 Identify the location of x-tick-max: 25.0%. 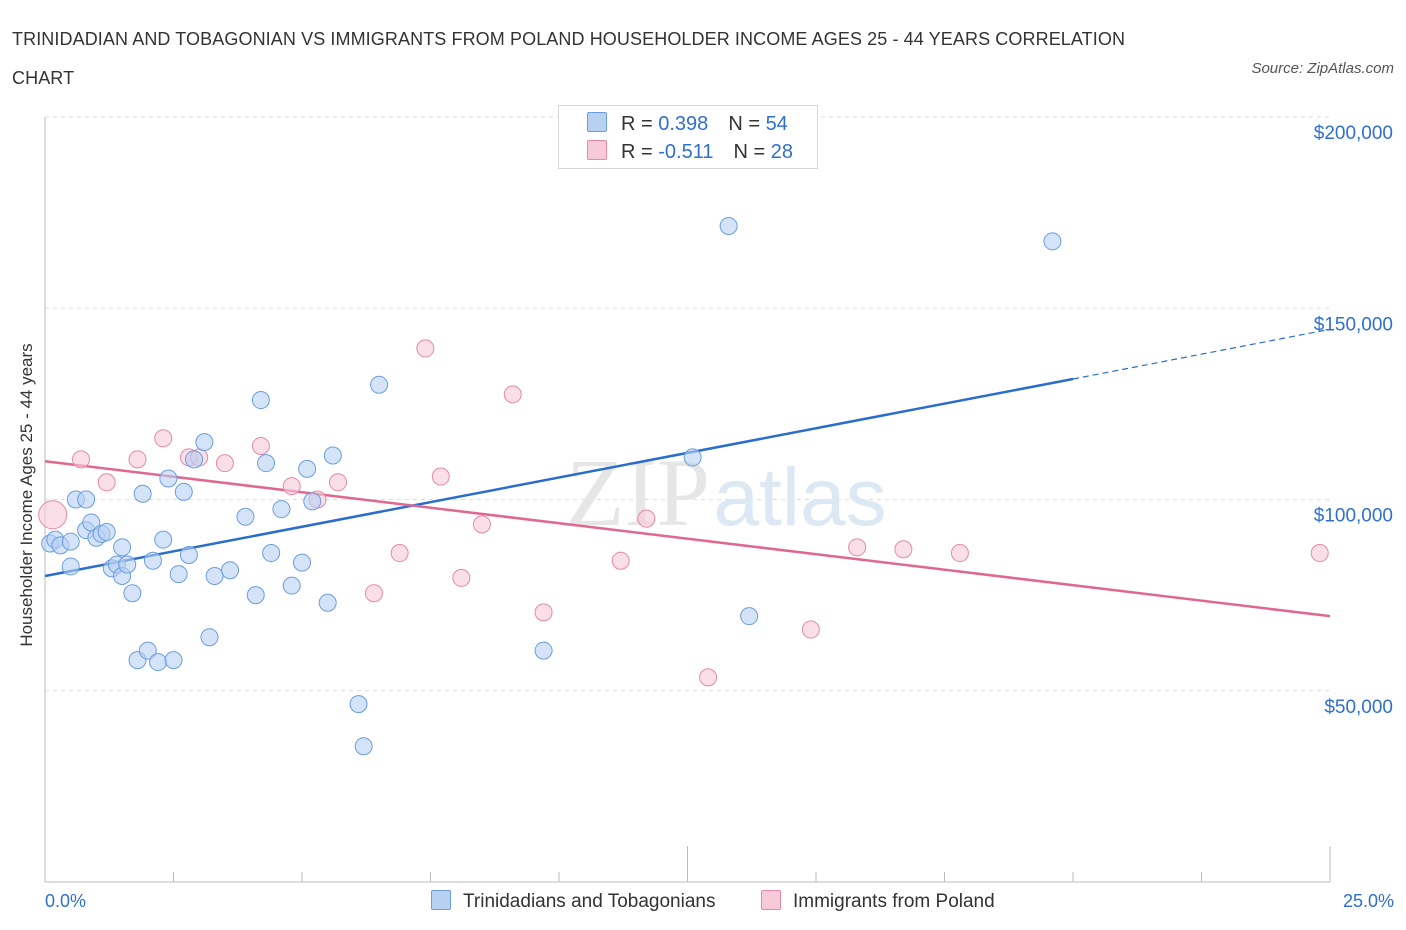
(1368, 901).